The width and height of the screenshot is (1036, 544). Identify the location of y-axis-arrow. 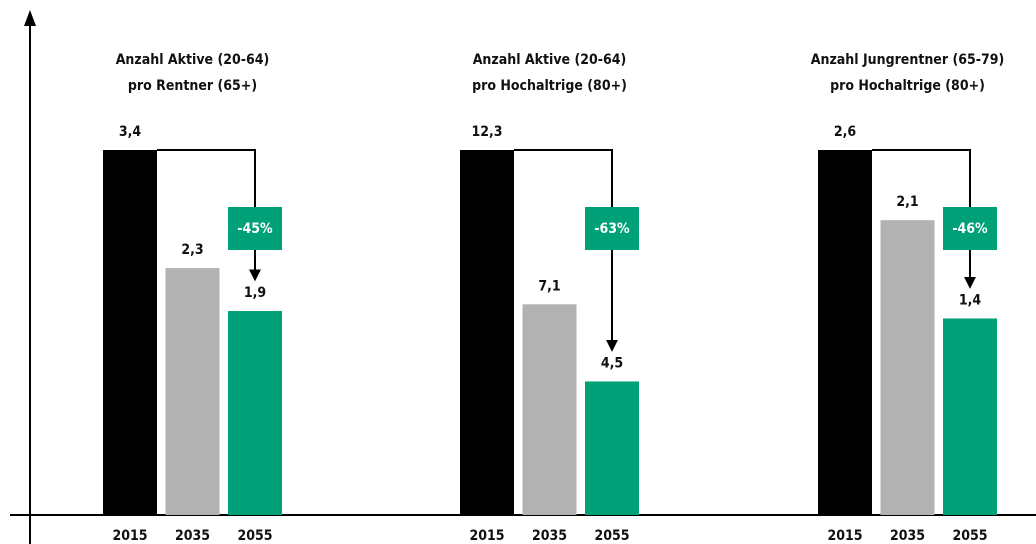
(30, 18).